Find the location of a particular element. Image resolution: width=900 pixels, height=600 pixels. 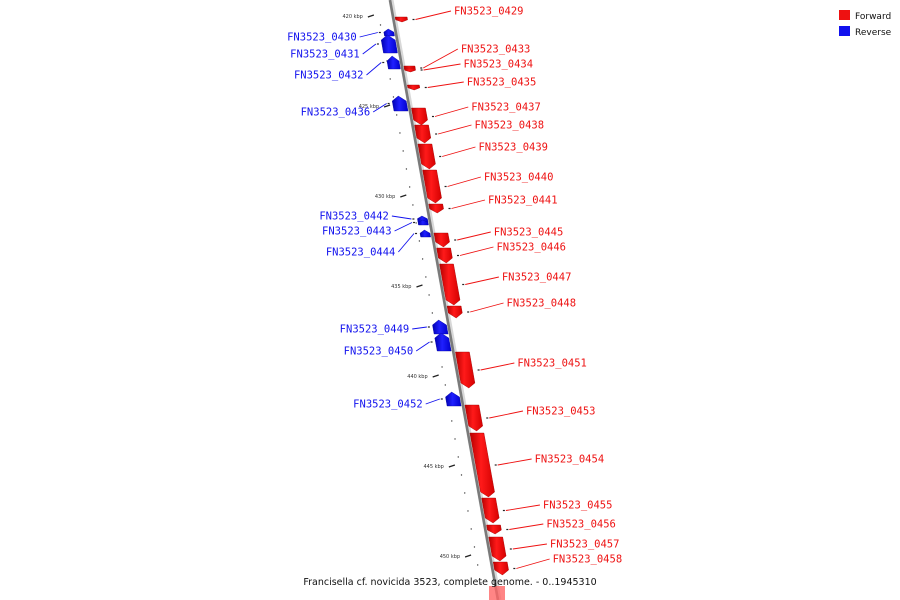

gene-label-FN3523_0429: FN3523_0429 is located at coordinates (489, 12).